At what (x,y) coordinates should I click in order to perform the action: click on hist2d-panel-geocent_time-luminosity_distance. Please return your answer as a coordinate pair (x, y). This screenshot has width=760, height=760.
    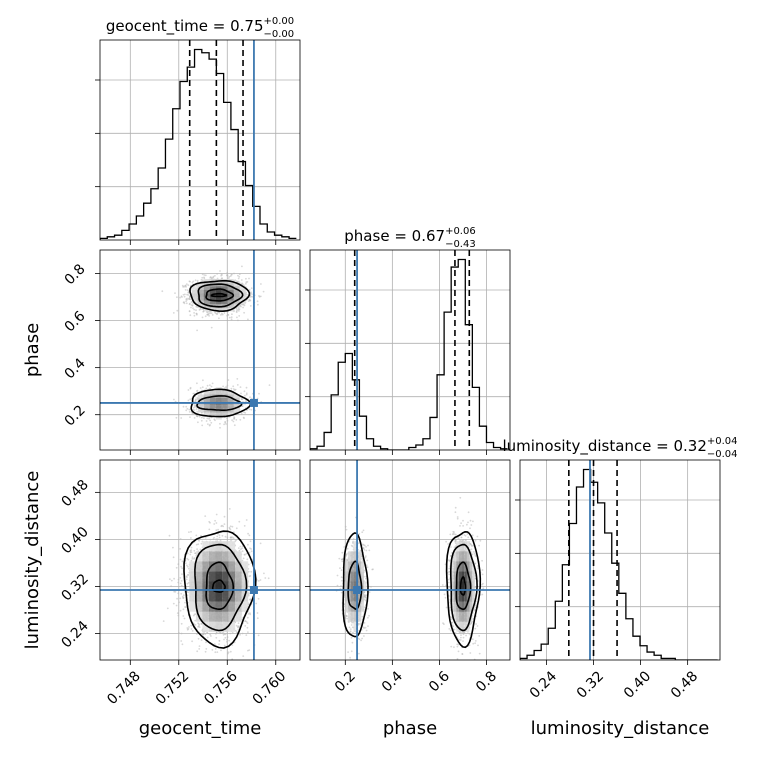
    Looking at the image, I should click on (198, 562).